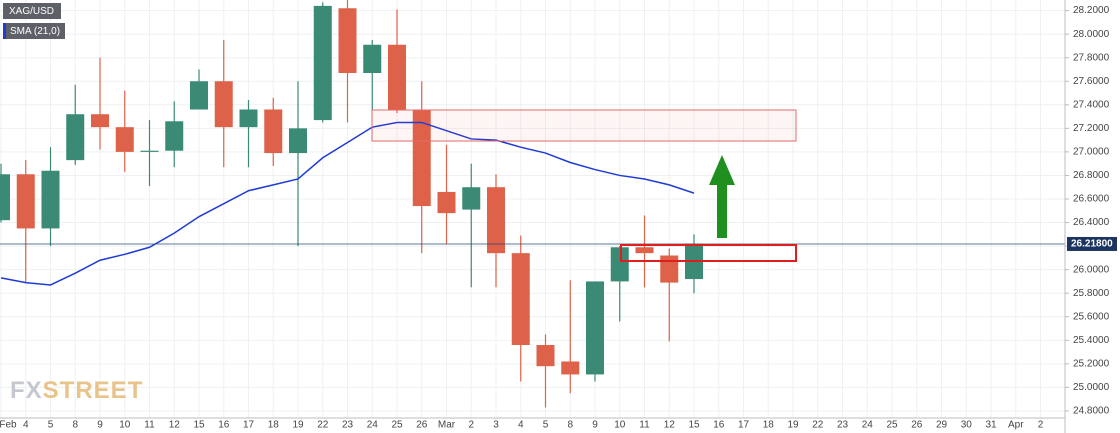 The height and width of the screenshot is (433, 1120). Describe the element at coordinates (4, 31) in the screenshot. I see `legend-swatch` at that location.